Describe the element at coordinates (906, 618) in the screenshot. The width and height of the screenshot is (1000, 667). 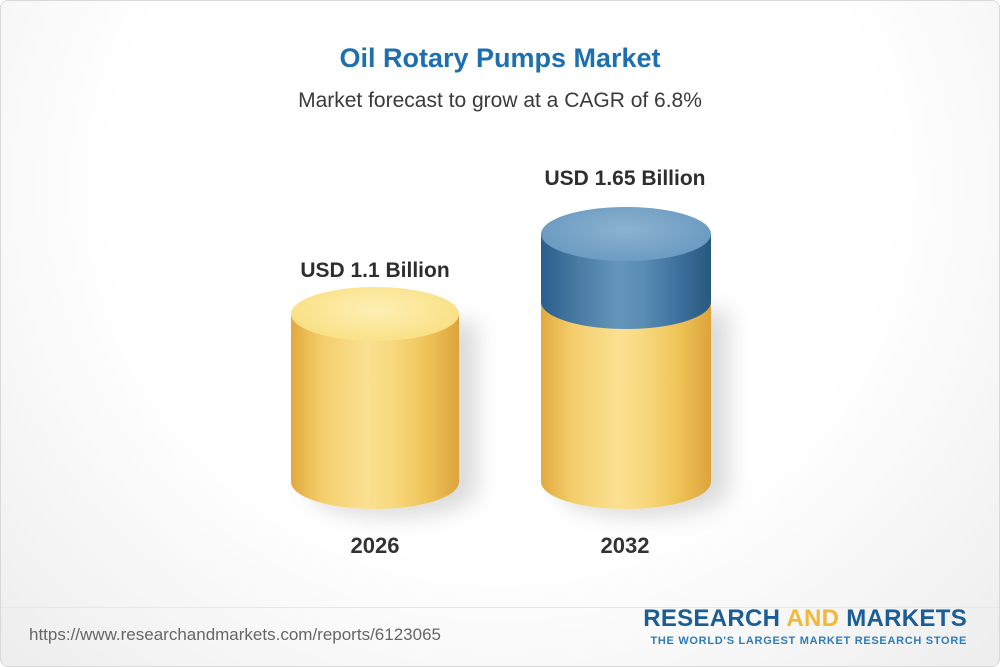
I see `logo-word-markets: MARKETS` at that location.